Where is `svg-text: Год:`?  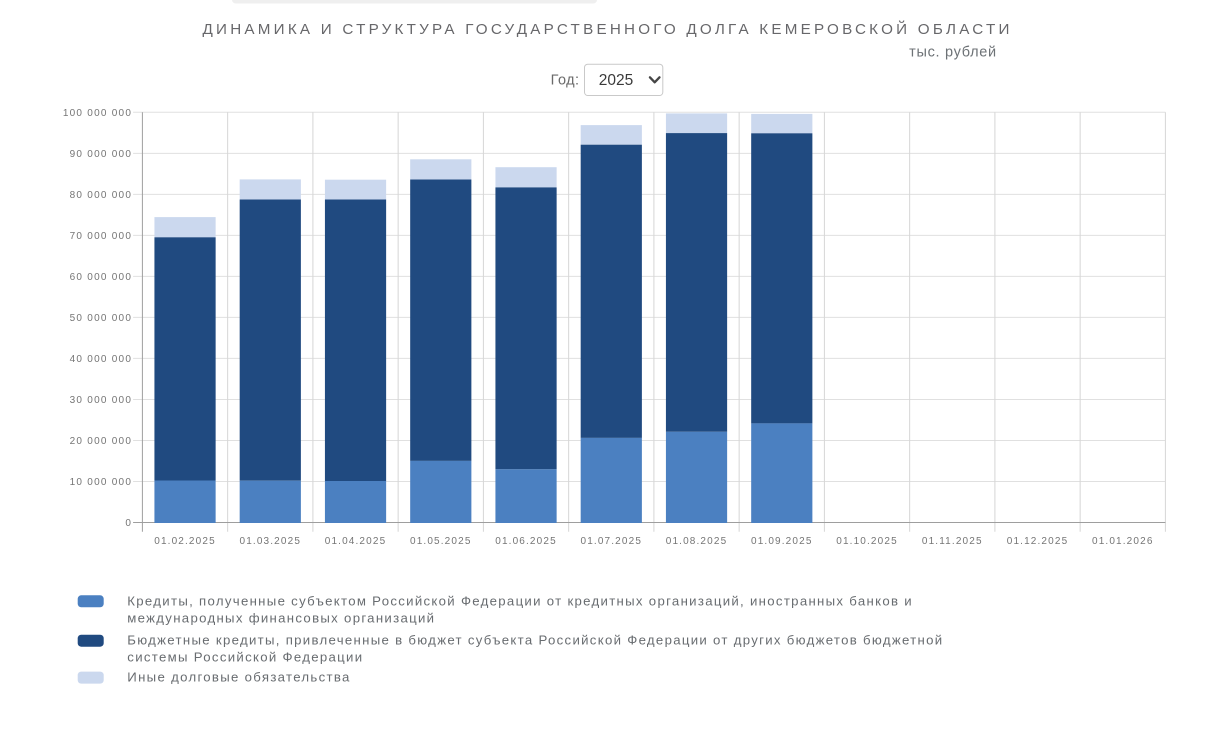 svg-text: Год: is located at coordinates (565, 81).